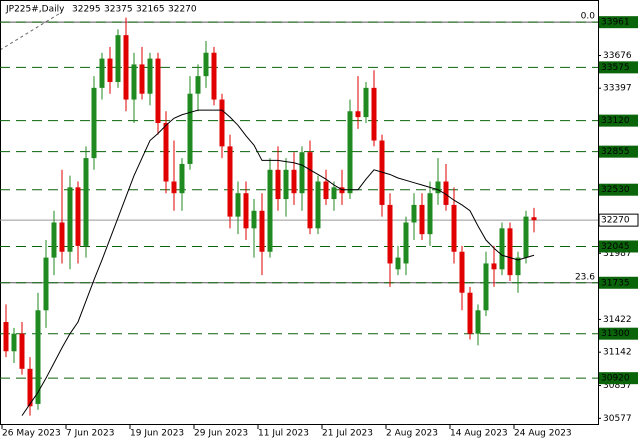 Image resolution: width=639 pixels, height=442 pixels. I want to click on level-label: 33120, so click(615, 121).